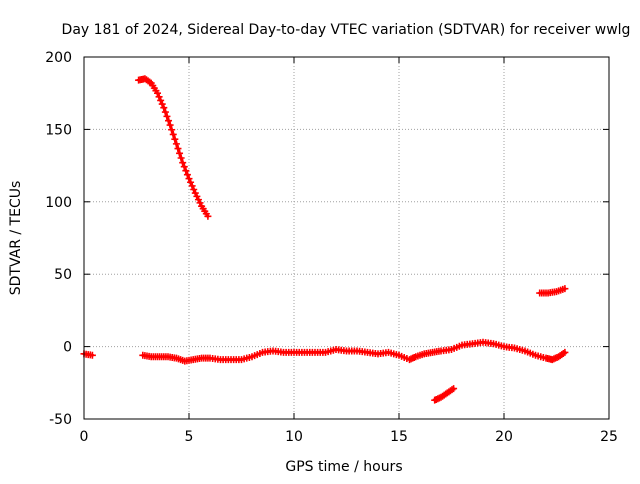 The width and height of the screenshot is (640, 484). Describe the element at coordinates (67, 348) in the screenshot. I see `y-tick-label: 0` at that location.